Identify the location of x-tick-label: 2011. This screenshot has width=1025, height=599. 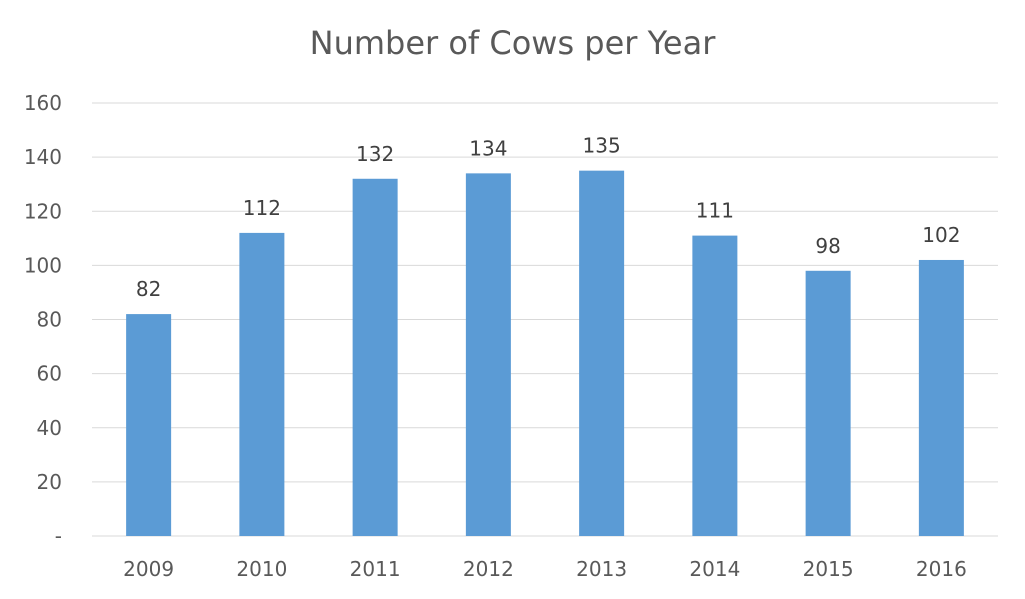
(375, 569).